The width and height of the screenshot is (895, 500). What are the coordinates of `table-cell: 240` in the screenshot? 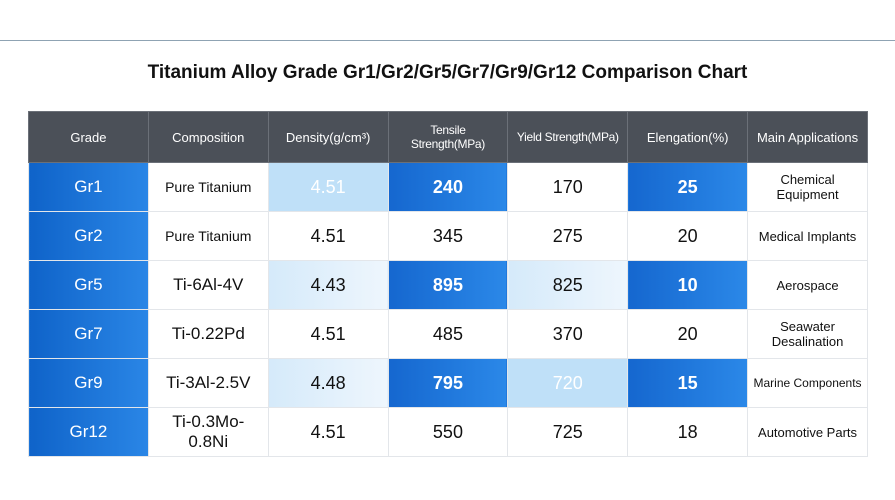 It's located at (448, 187).